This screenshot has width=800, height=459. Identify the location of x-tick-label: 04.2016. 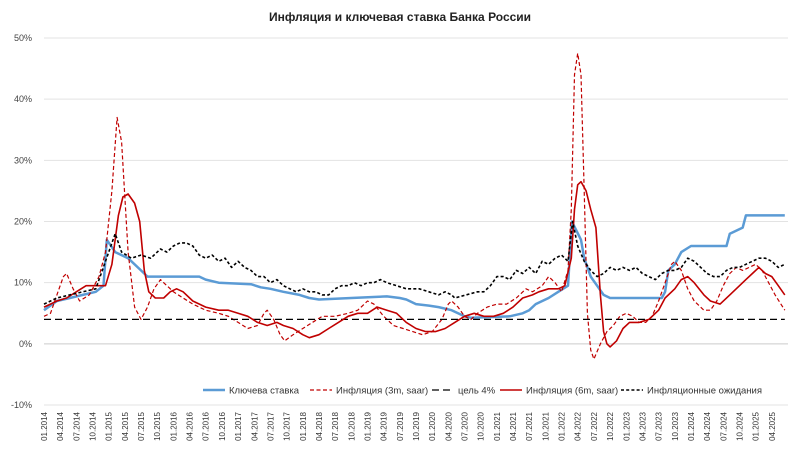
(190, 425).